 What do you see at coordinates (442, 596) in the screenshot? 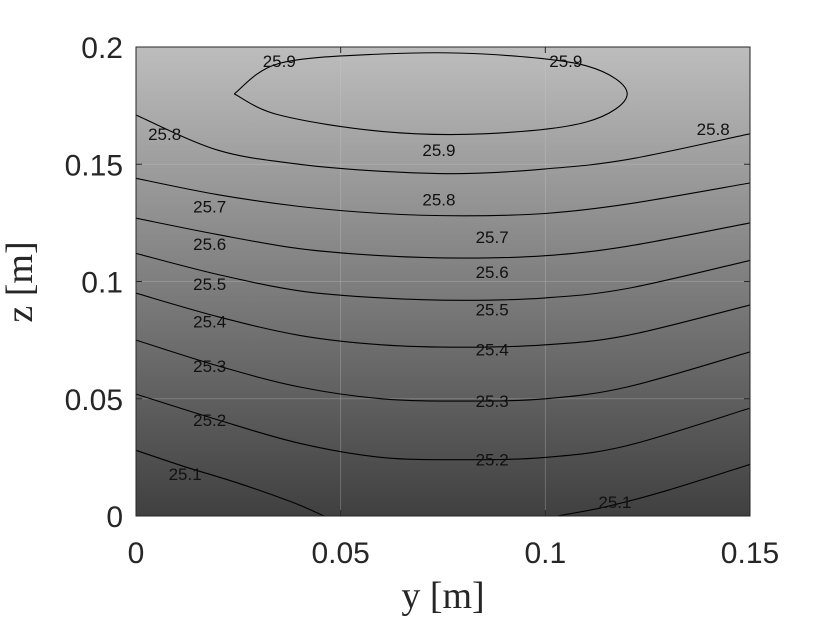
I see `x-axis-label: y [m]` at bounding box center [442, 596].